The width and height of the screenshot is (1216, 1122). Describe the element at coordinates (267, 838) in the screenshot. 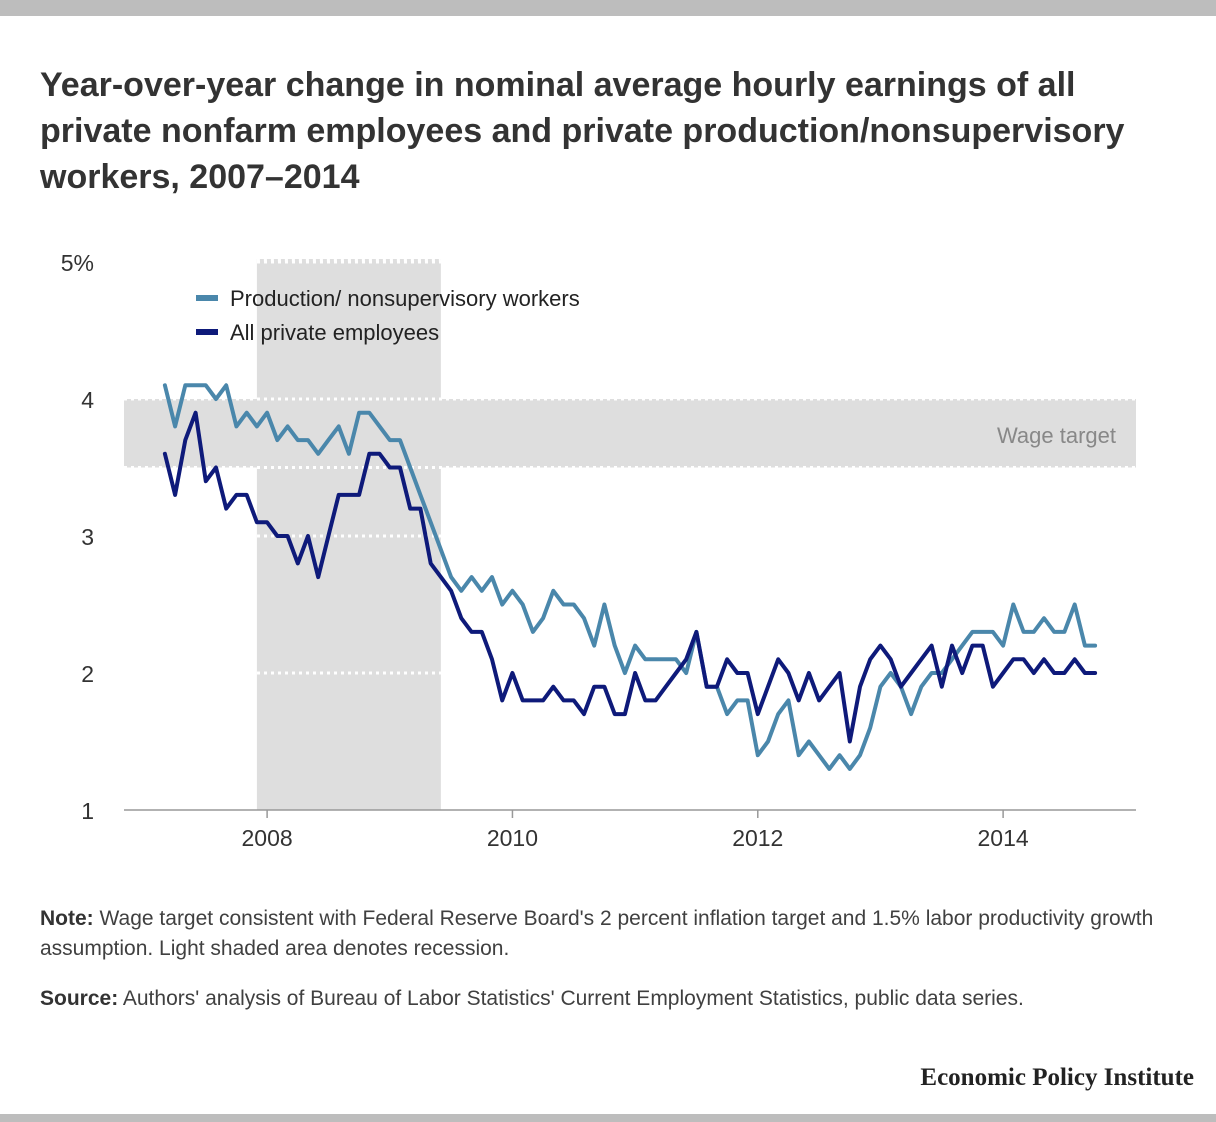

I see `x-tick-label: 2008` at that location.